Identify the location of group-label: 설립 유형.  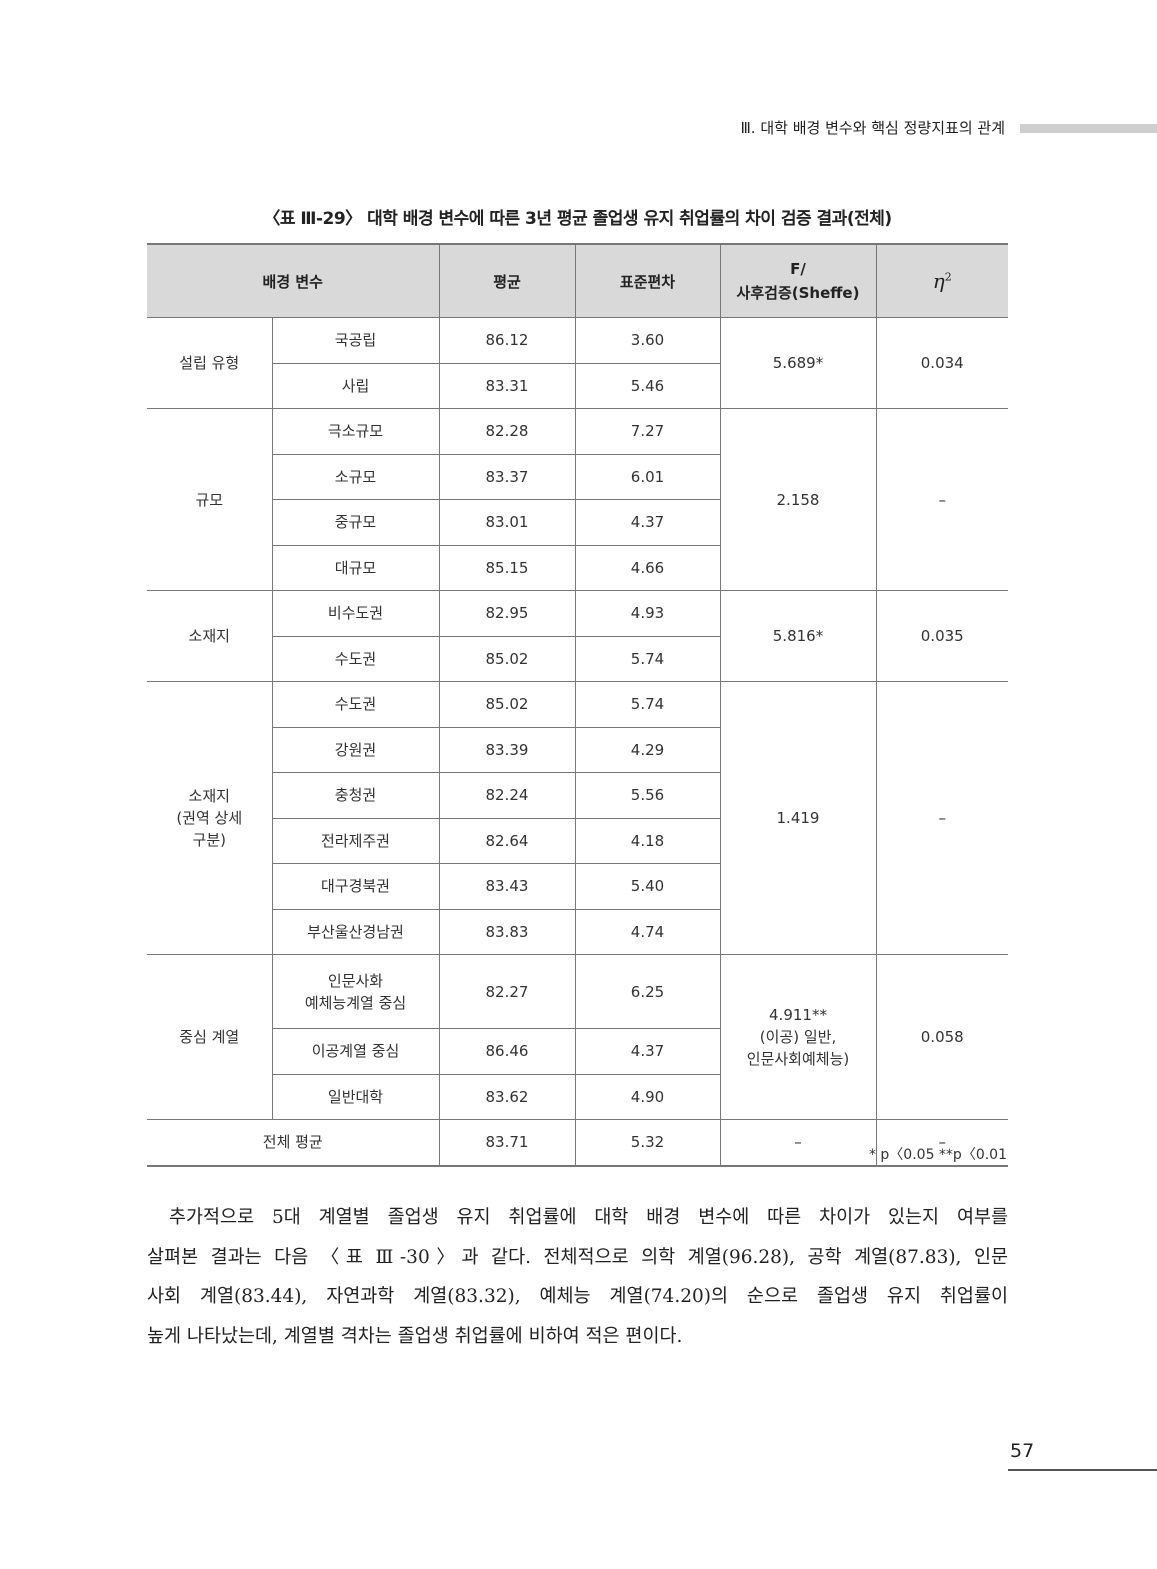
(210, 363).